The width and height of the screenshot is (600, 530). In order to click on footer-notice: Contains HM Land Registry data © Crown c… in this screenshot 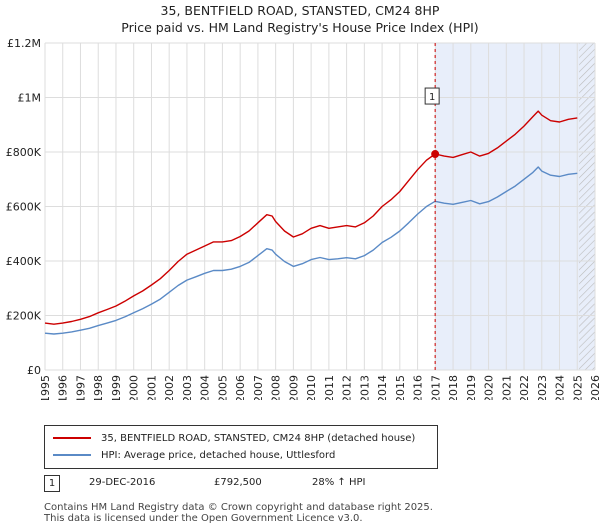, I will do `click(238, 513)`.